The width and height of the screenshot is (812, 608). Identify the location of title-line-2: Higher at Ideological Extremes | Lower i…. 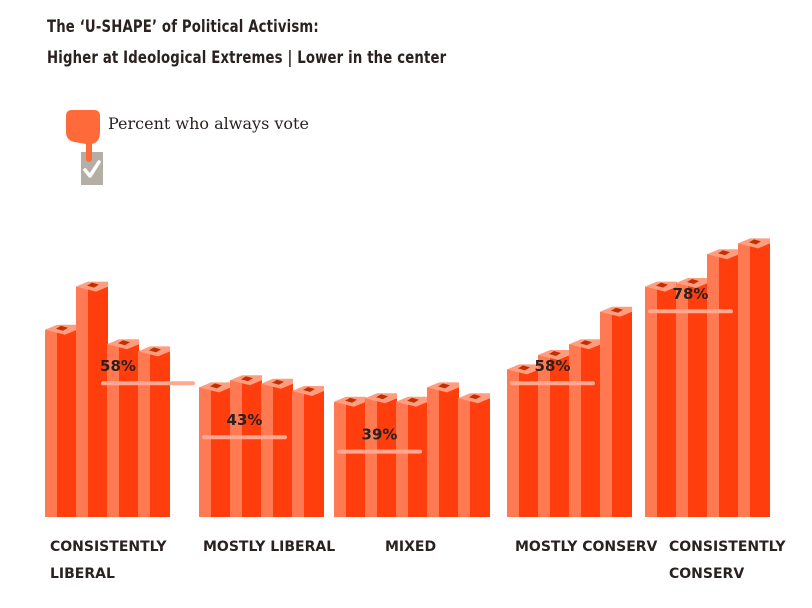
(247, 58).